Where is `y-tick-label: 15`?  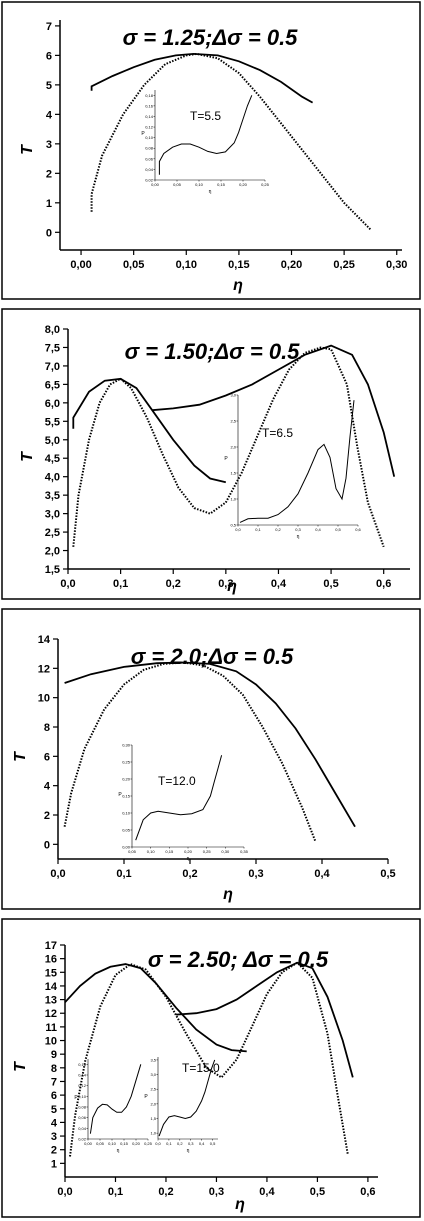
y-tick-label: 15 is located at coordinates (51, 973).